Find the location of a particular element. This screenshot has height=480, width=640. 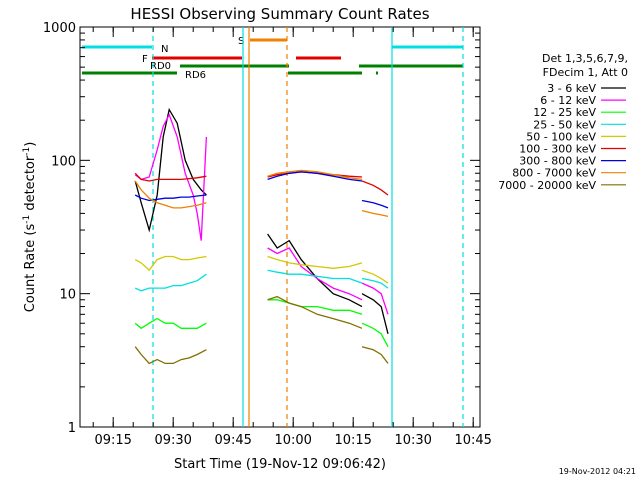

x-tick-label: 10:15 is located at coordinates (352, 440).